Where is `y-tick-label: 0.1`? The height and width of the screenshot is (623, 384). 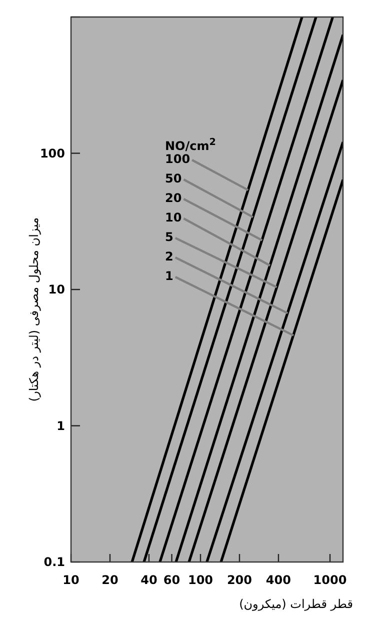 y-tick-label: 0.1 is located at coordinates (54, 562).